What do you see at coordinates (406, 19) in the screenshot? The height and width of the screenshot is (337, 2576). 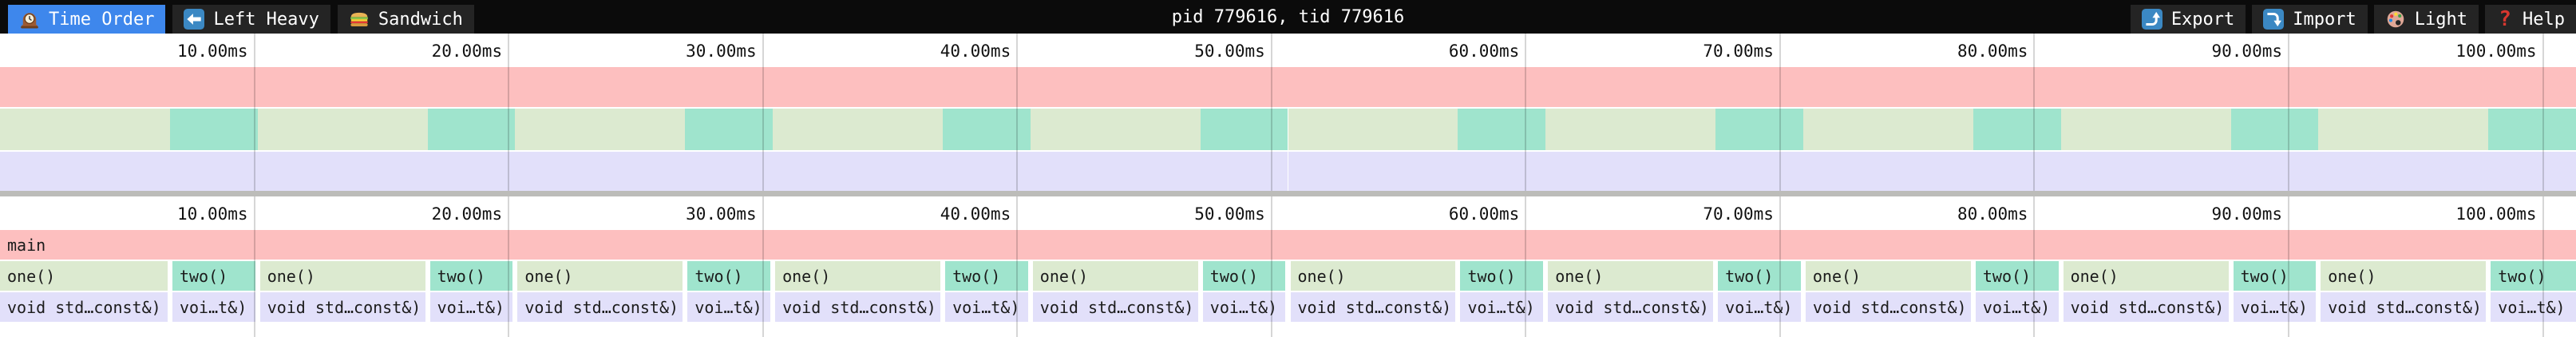 I see `tab-sandwich: Sandwich` at bounding box center [406, 19].